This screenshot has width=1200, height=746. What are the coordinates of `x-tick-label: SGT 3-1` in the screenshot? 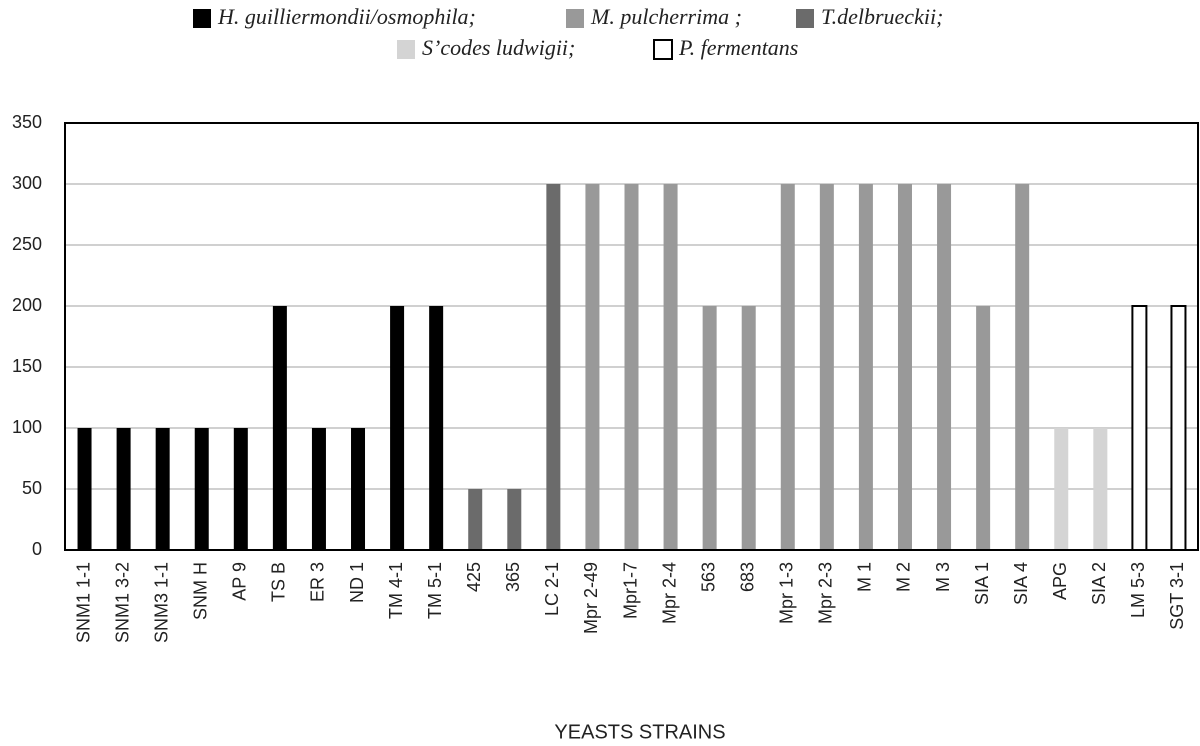 It's located at (1177, 596).